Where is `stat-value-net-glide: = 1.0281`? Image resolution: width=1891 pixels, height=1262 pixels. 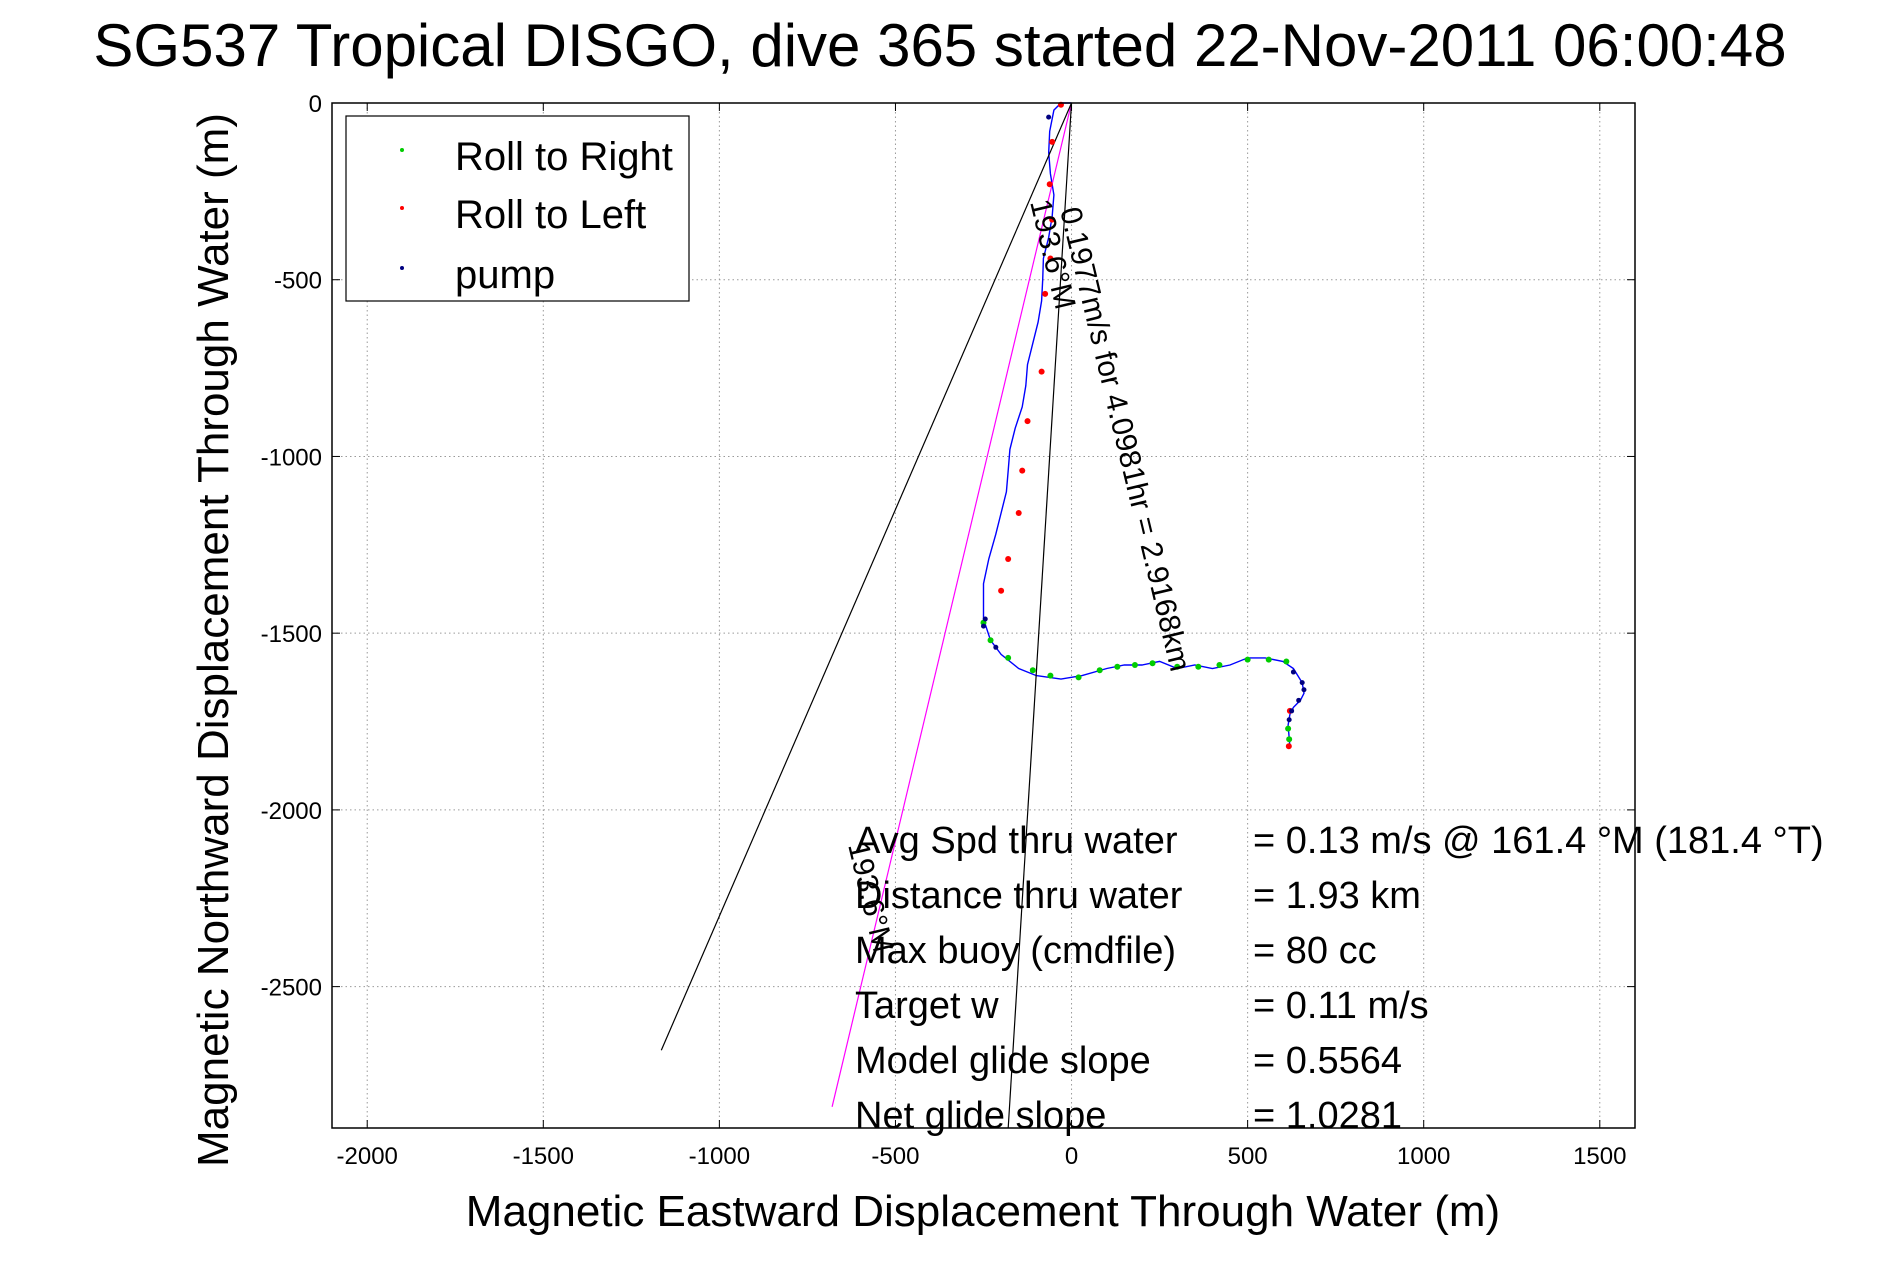 stat-value-net-glide: = 1.0281 is located at coordinates (1327, 1116).